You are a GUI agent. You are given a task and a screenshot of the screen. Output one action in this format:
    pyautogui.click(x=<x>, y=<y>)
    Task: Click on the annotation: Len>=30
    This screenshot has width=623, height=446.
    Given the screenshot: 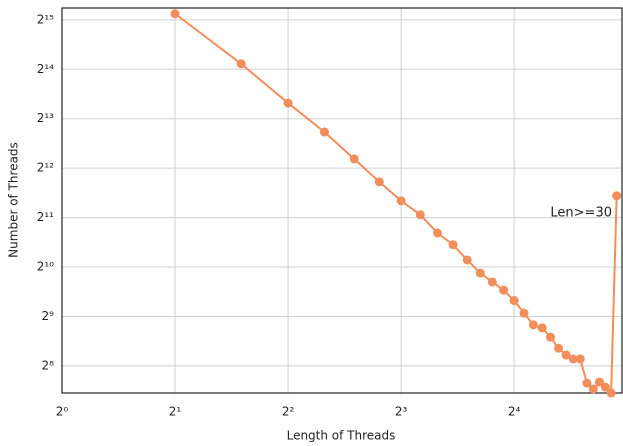 What is the action you would take?
    pyautogui.click(x=581, y=213)
    